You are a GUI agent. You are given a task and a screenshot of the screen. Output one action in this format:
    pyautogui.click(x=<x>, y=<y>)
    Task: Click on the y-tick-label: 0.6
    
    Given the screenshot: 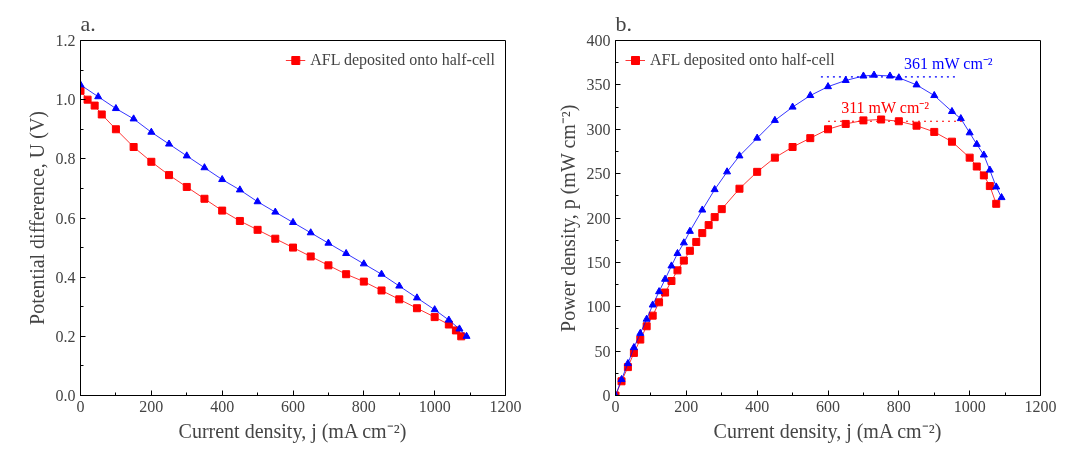 What is the action you would take?
    pyautogui.click(x=65, y=218)
    